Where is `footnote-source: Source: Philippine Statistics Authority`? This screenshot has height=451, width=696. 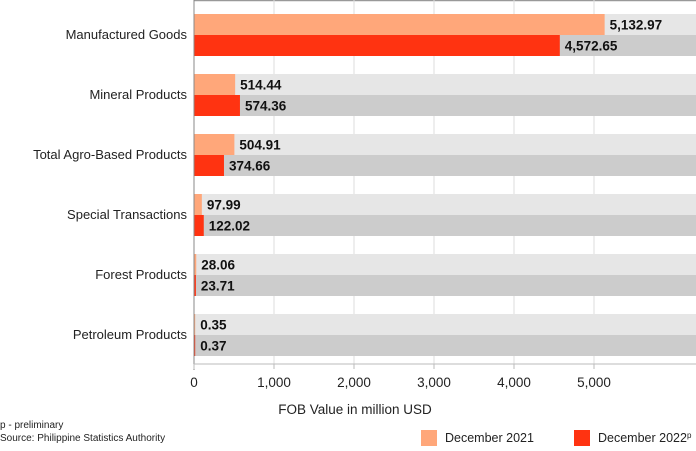
footnote-source: Source: Philippine Statistics Authority is located at coordinates (83, 438).